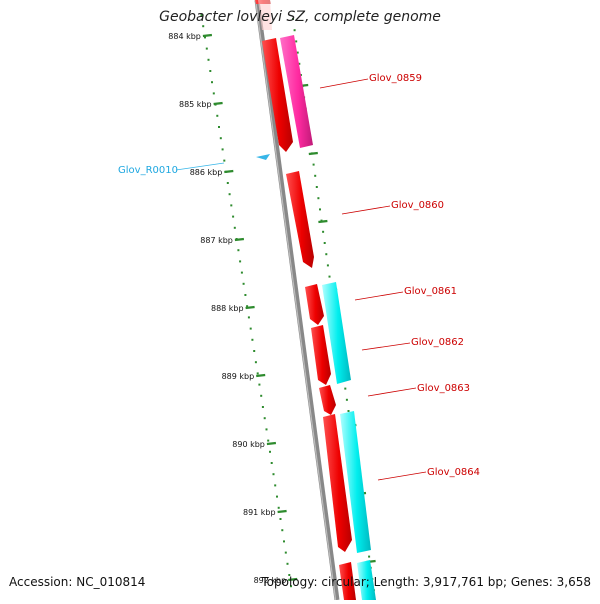 This screenshot has width=600, height=604. What do you see at coordinates (270, 580) in the screenshot?
I see `scale-tick-label: 892 kbp` at bounding box center [270, 580].